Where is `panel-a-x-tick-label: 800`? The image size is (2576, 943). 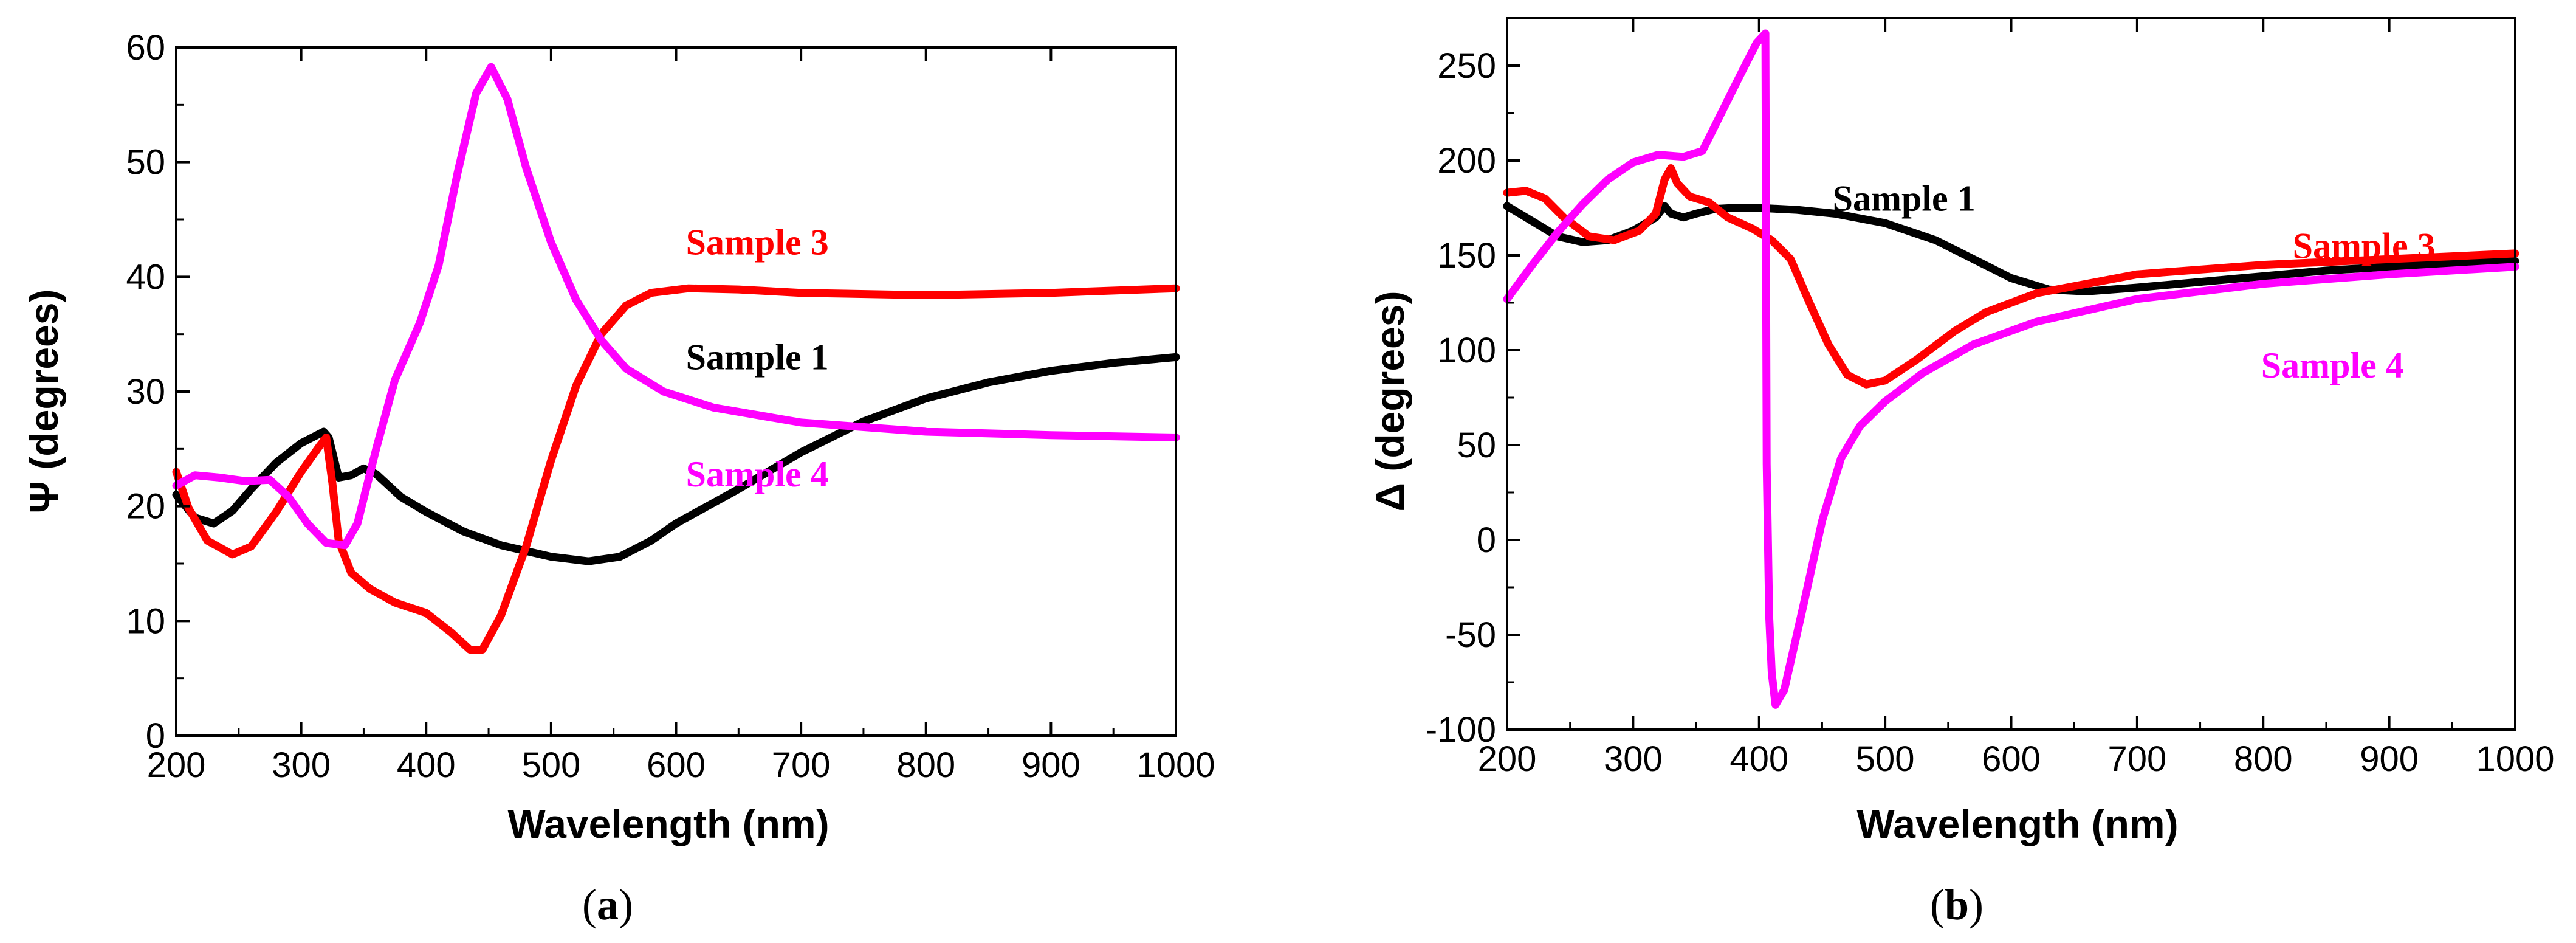 panel-a-x-tick-label: 800 is located at coordinates (925, 765).